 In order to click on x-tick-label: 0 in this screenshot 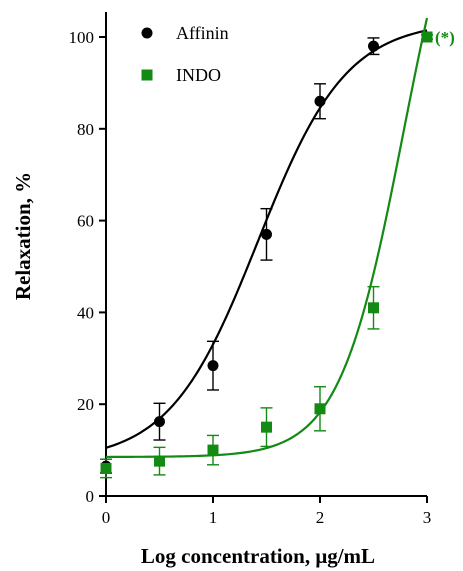, I will do `click(106, 517)`.